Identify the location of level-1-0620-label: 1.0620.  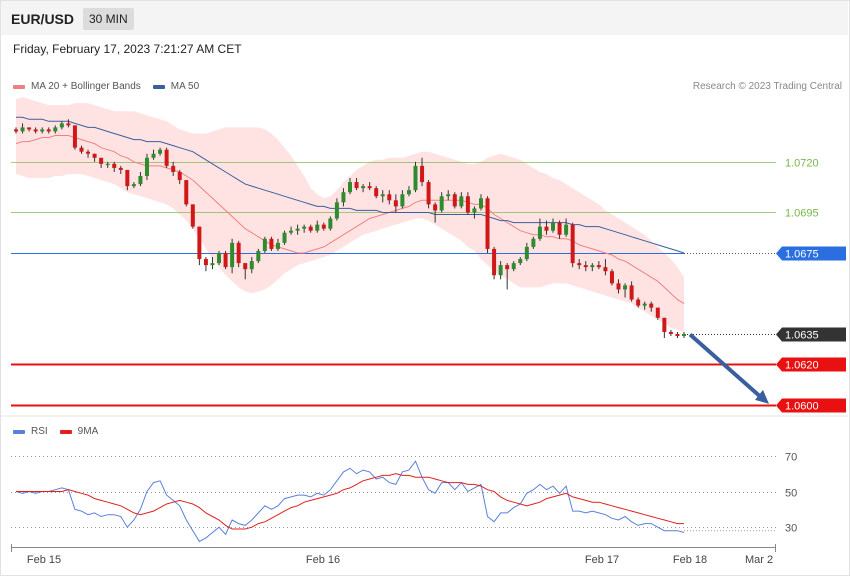
(802, 366).